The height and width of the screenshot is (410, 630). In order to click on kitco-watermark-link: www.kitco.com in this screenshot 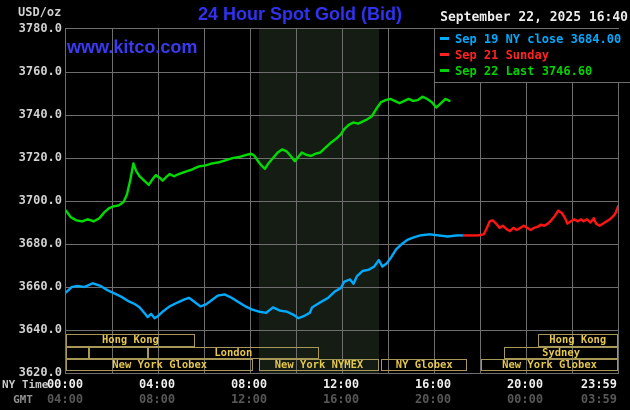, I will do `click(132, 47)`.